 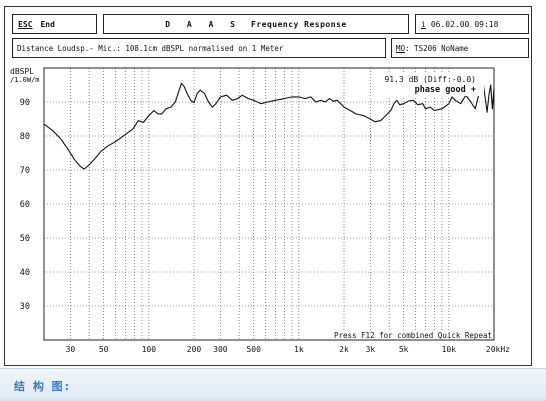 I want to click on date-text: 06.02.00, so click(x=450, y=24).